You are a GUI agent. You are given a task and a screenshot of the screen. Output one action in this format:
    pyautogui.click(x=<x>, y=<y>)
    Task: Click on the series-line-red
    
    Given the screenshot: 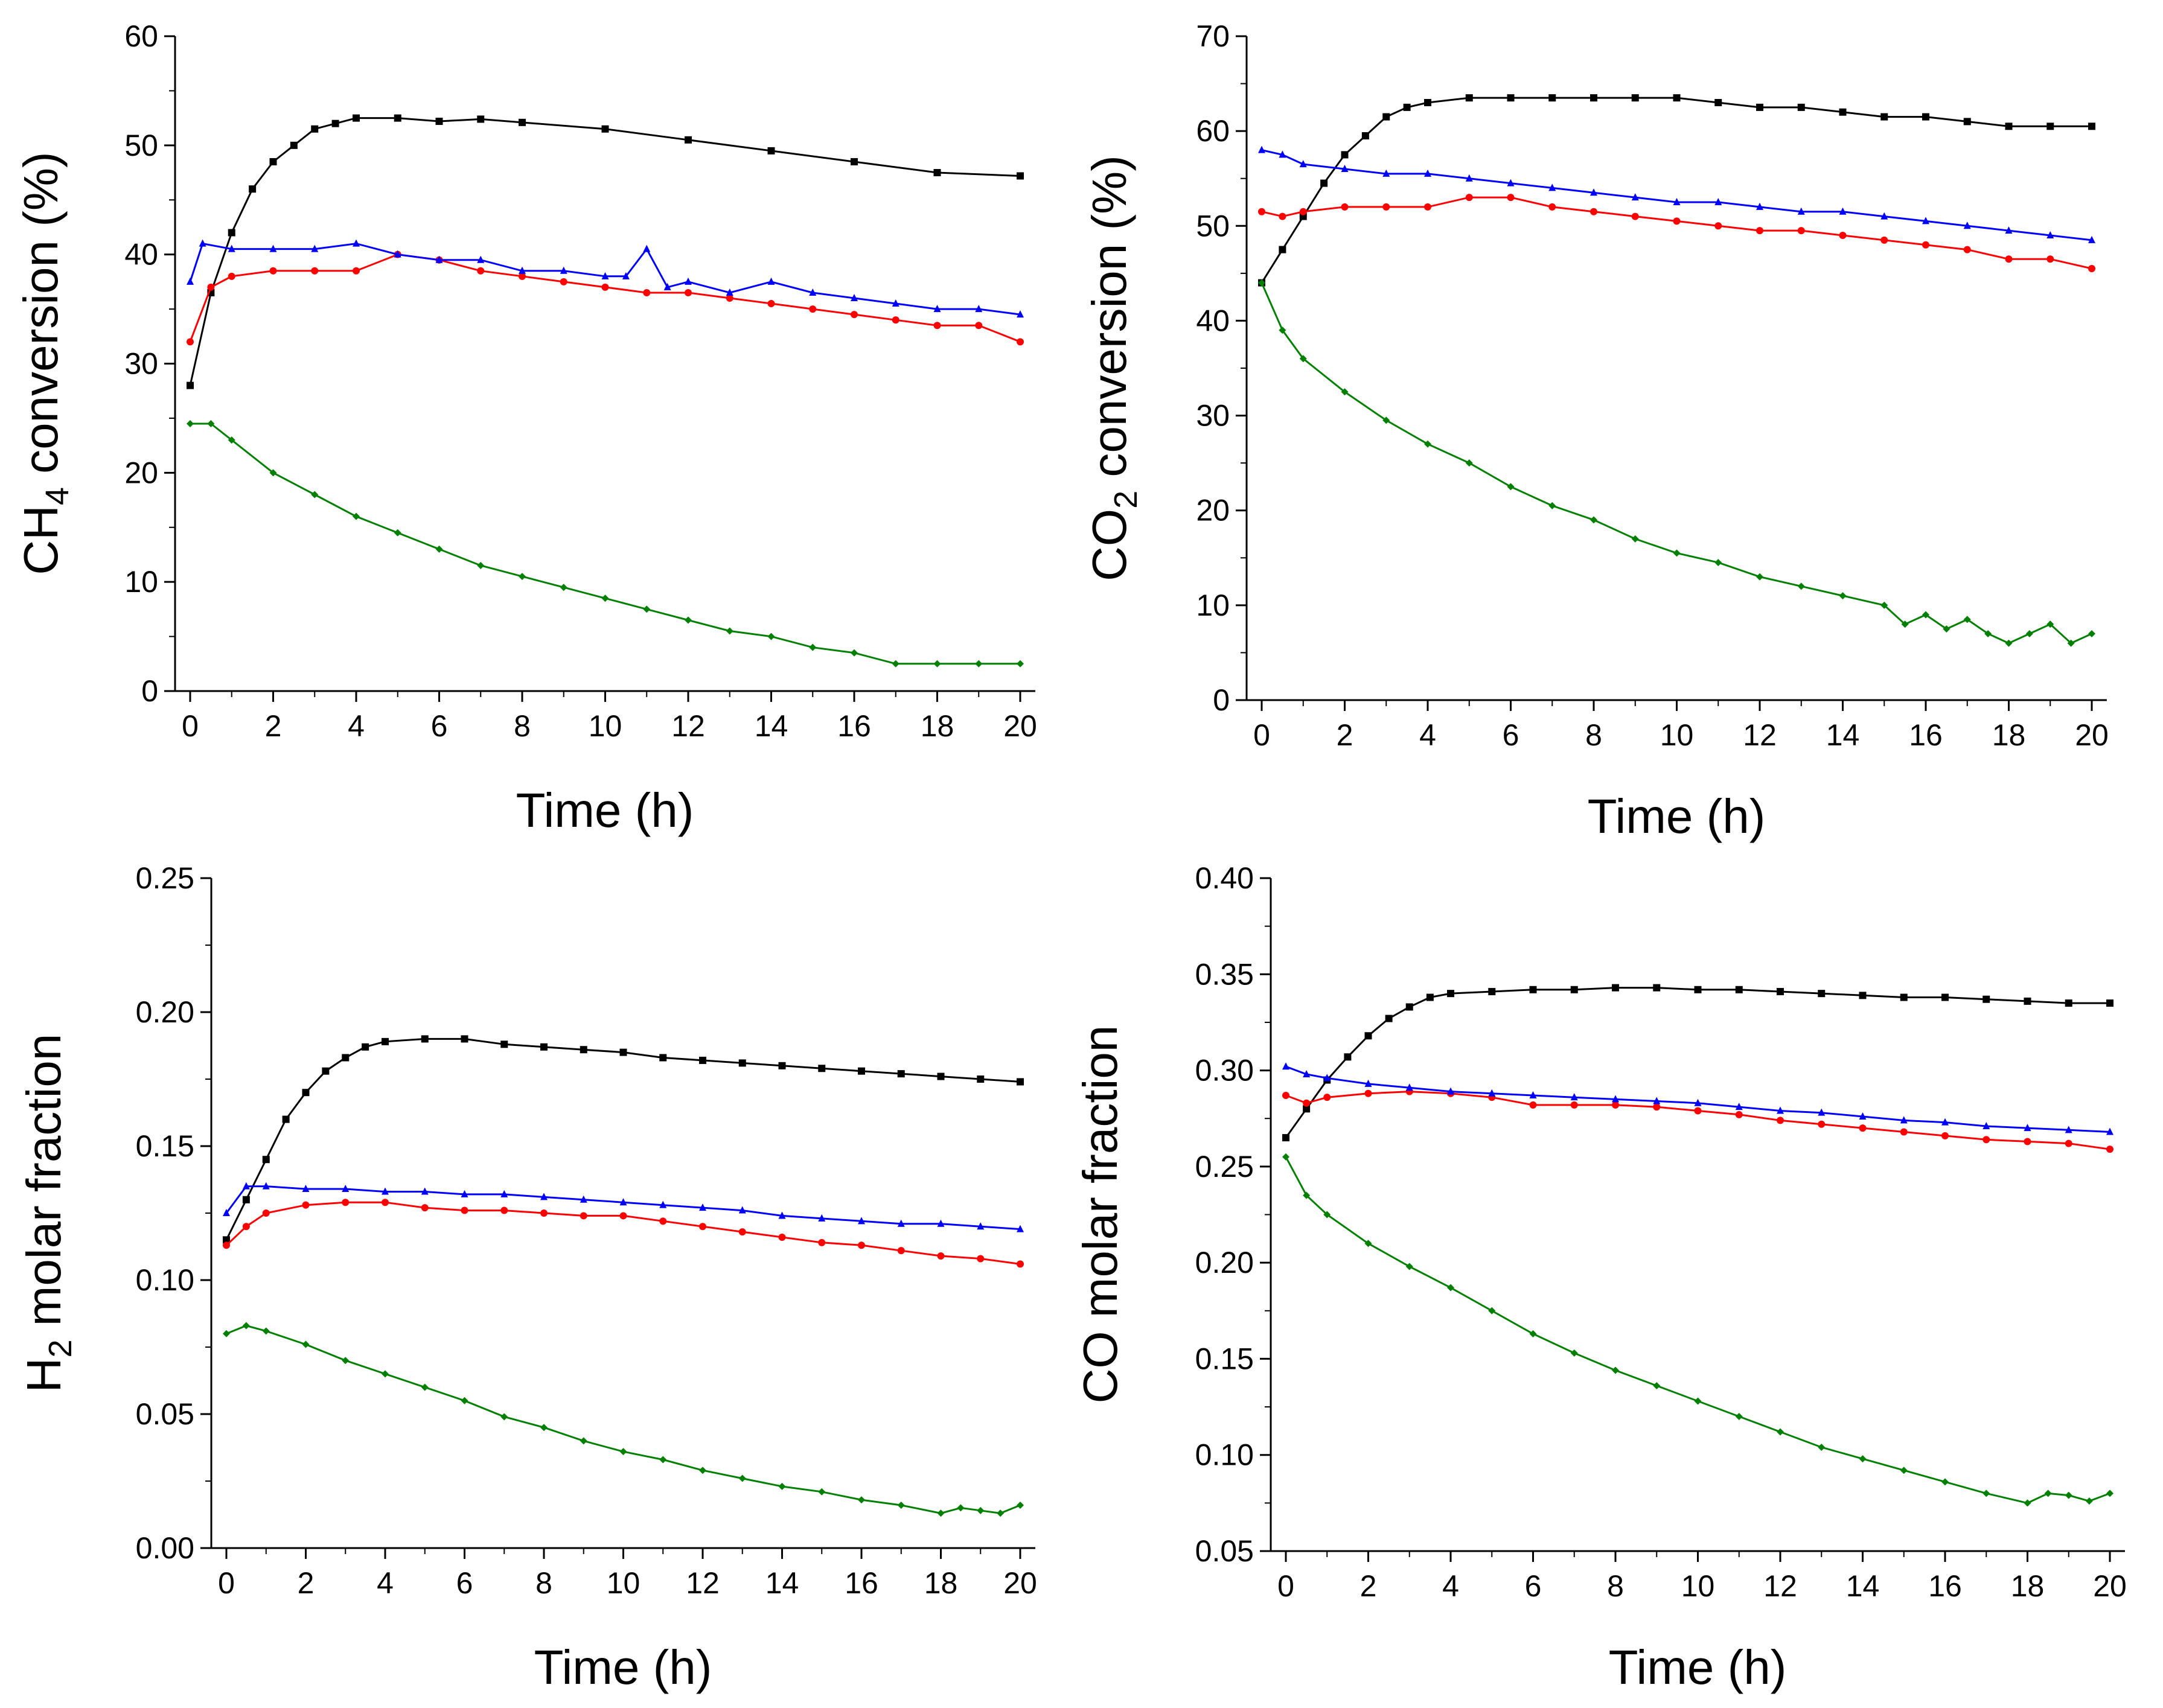 What is the action you would take?
    pyautogui.click(x=623, y=1233)
    